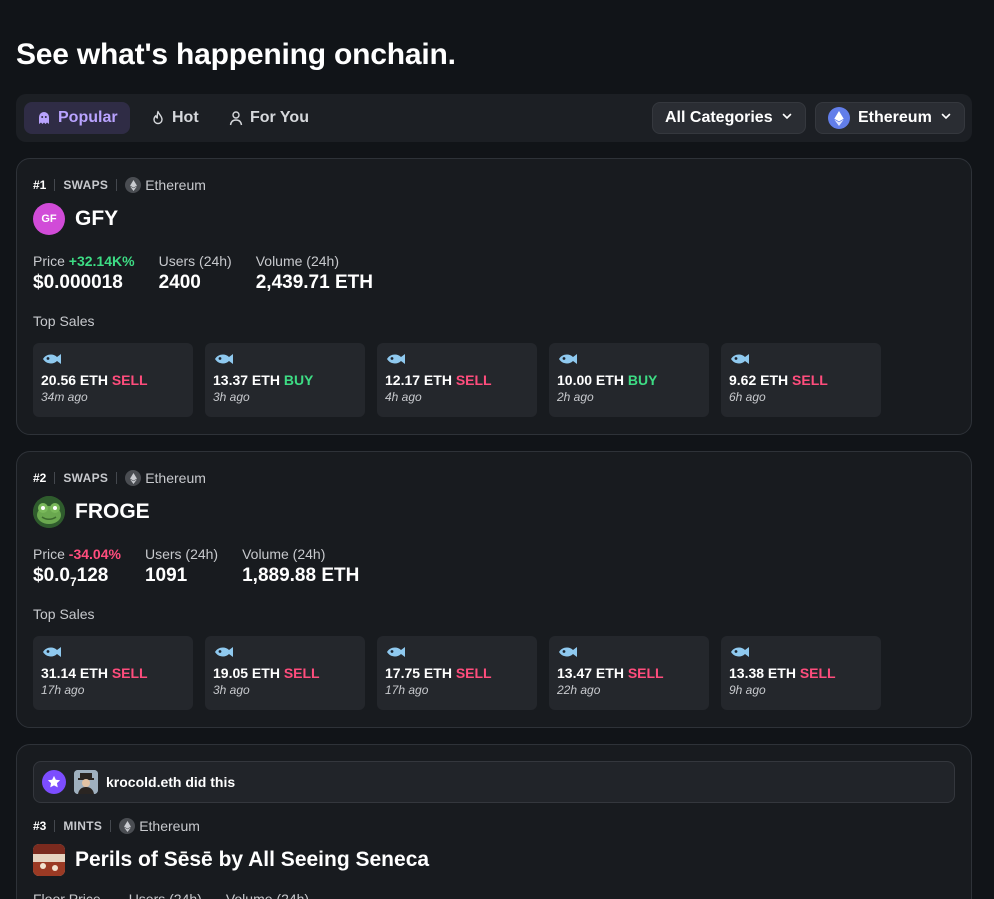 This screenshot has height=899, width=994. I want to click on sale-item: 20.56 ETH SELL 34m ago, so click(113, 380).